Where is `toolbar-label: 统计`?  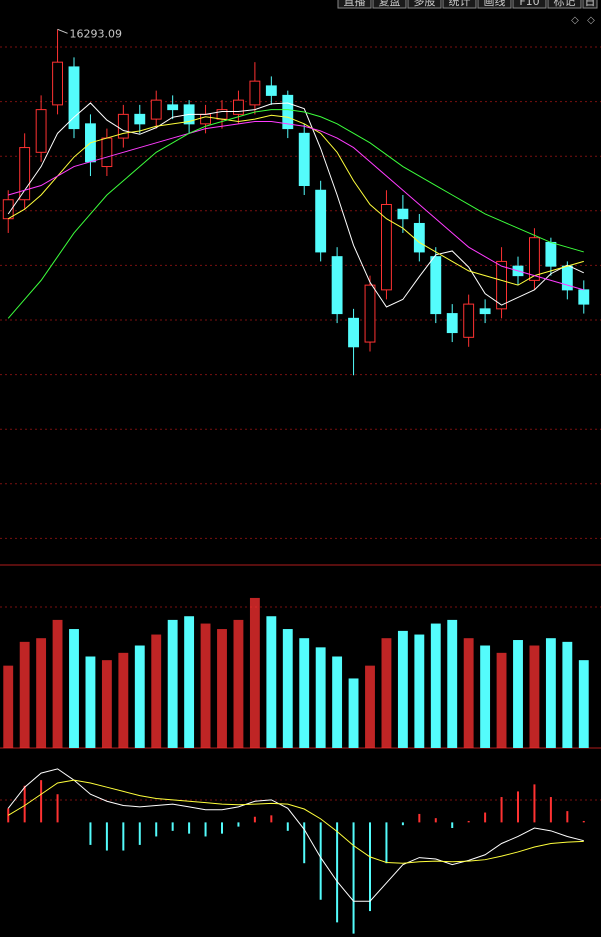 toolbar-label: 统计 is located at coordinates (460, 4).